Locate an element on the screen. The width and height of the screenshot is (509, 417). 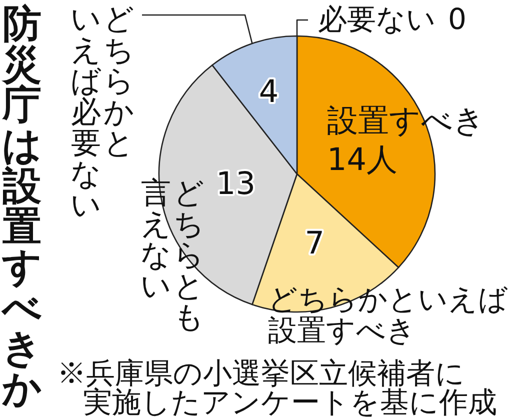
annotation: ※兵庫県の小選挙区立候補者に実施したアンケートを基に作成 is located at coordinates (277, 386).